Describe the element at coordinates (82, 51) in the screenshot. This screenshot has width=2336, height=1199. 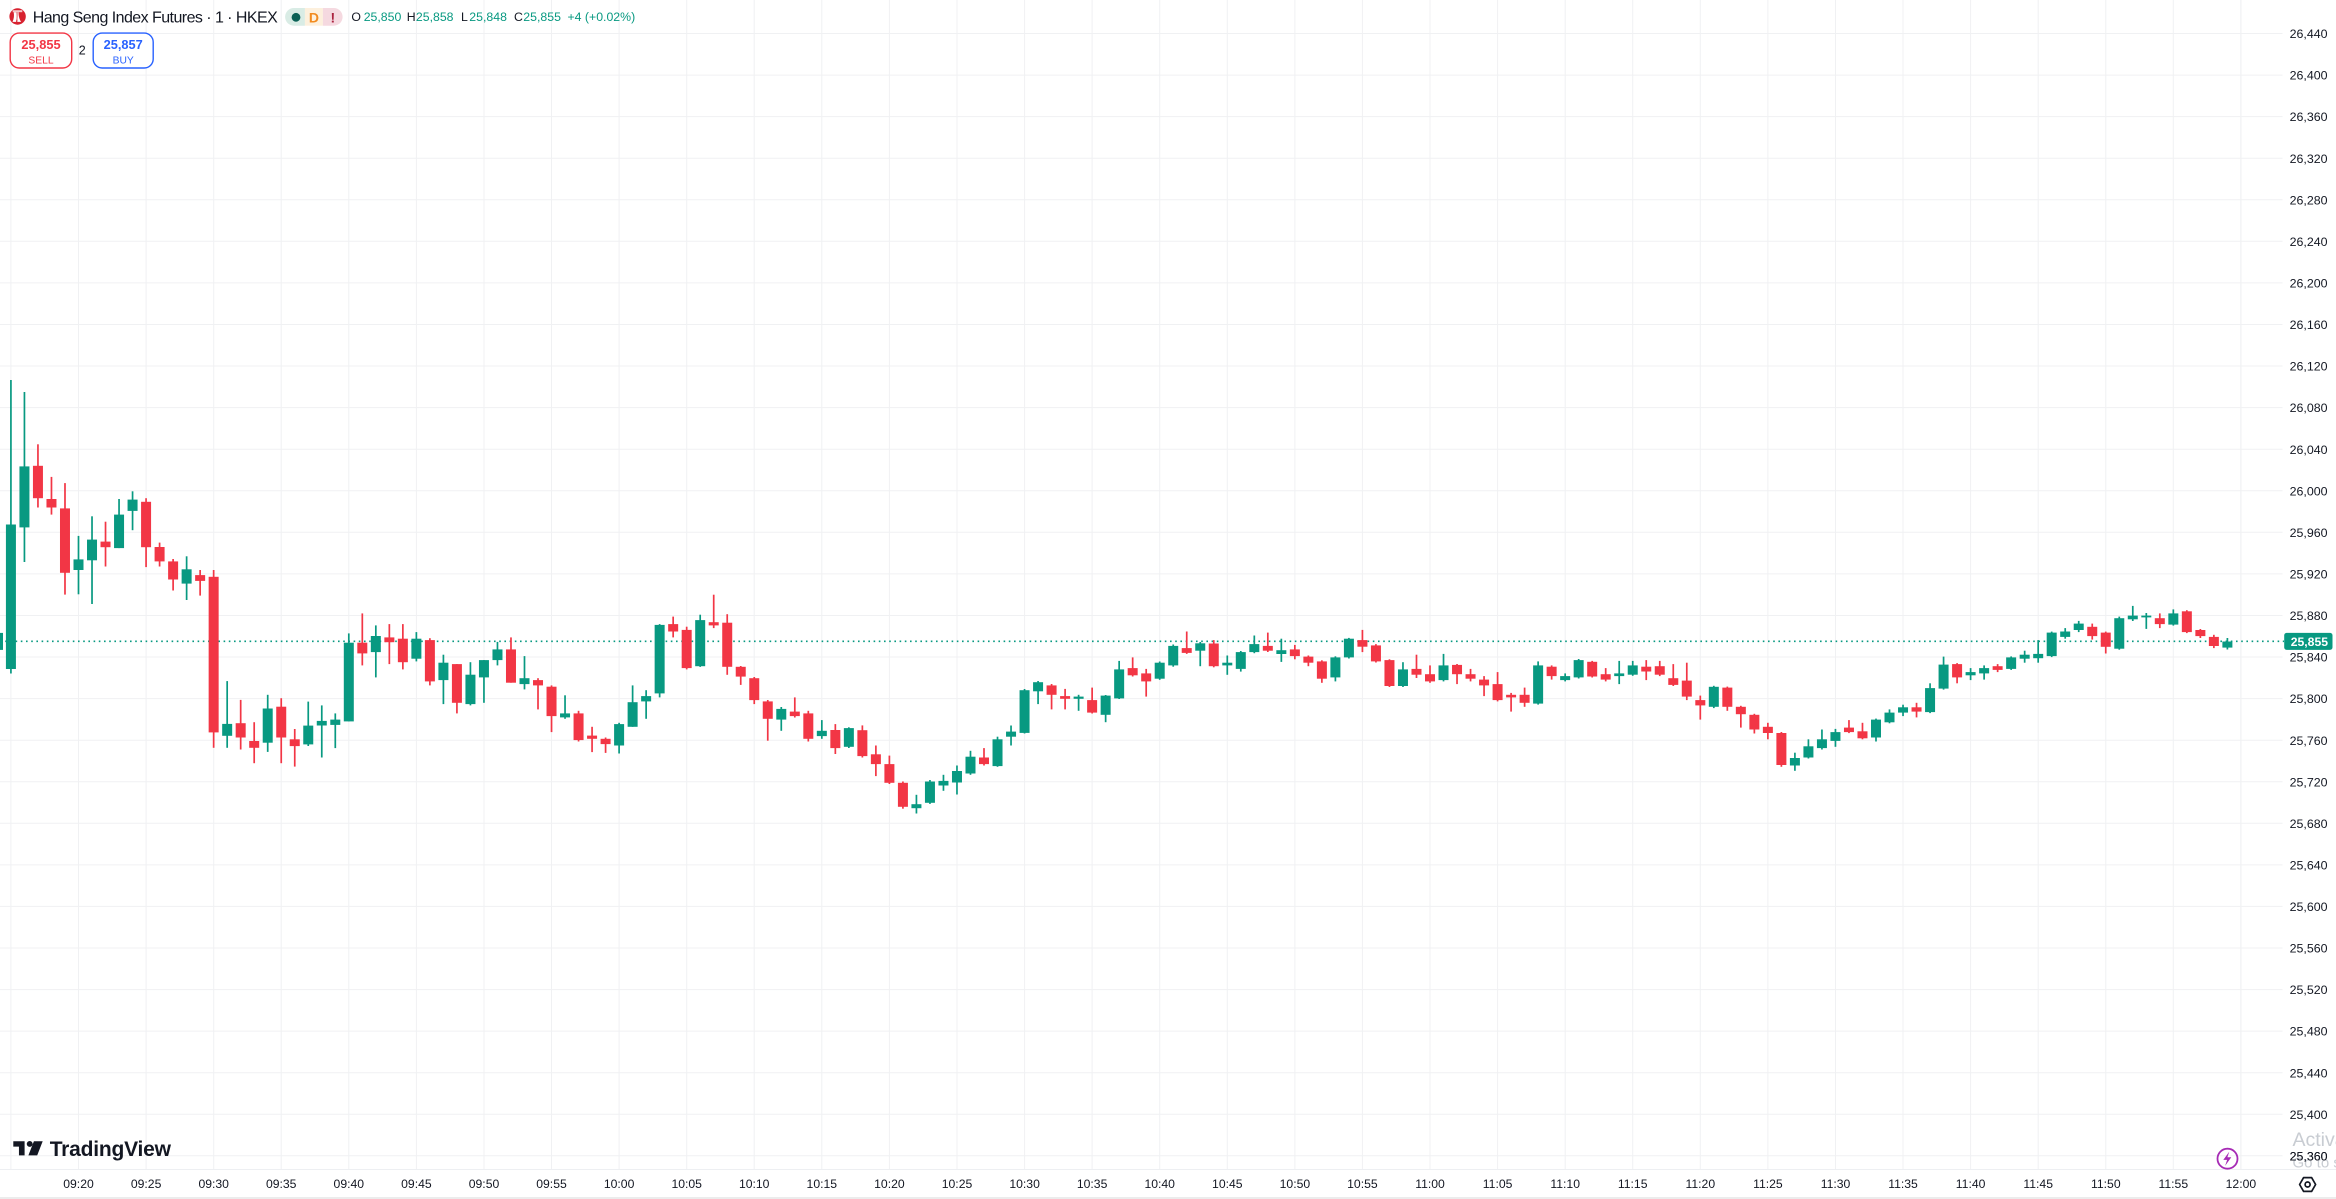
I see `svg-text: 2` at that location.